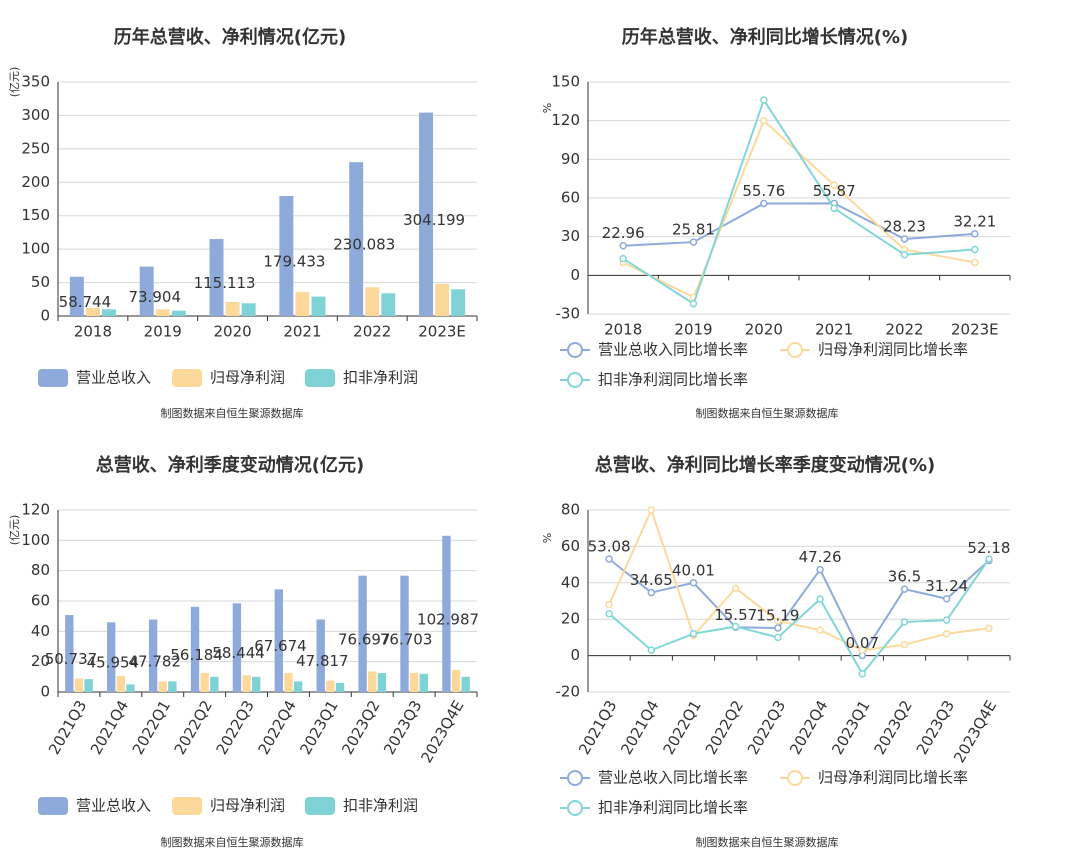 This screenshot has height=867, width=1087. I want to click on x-tick-label: 2022Q2, so click(724, 727).